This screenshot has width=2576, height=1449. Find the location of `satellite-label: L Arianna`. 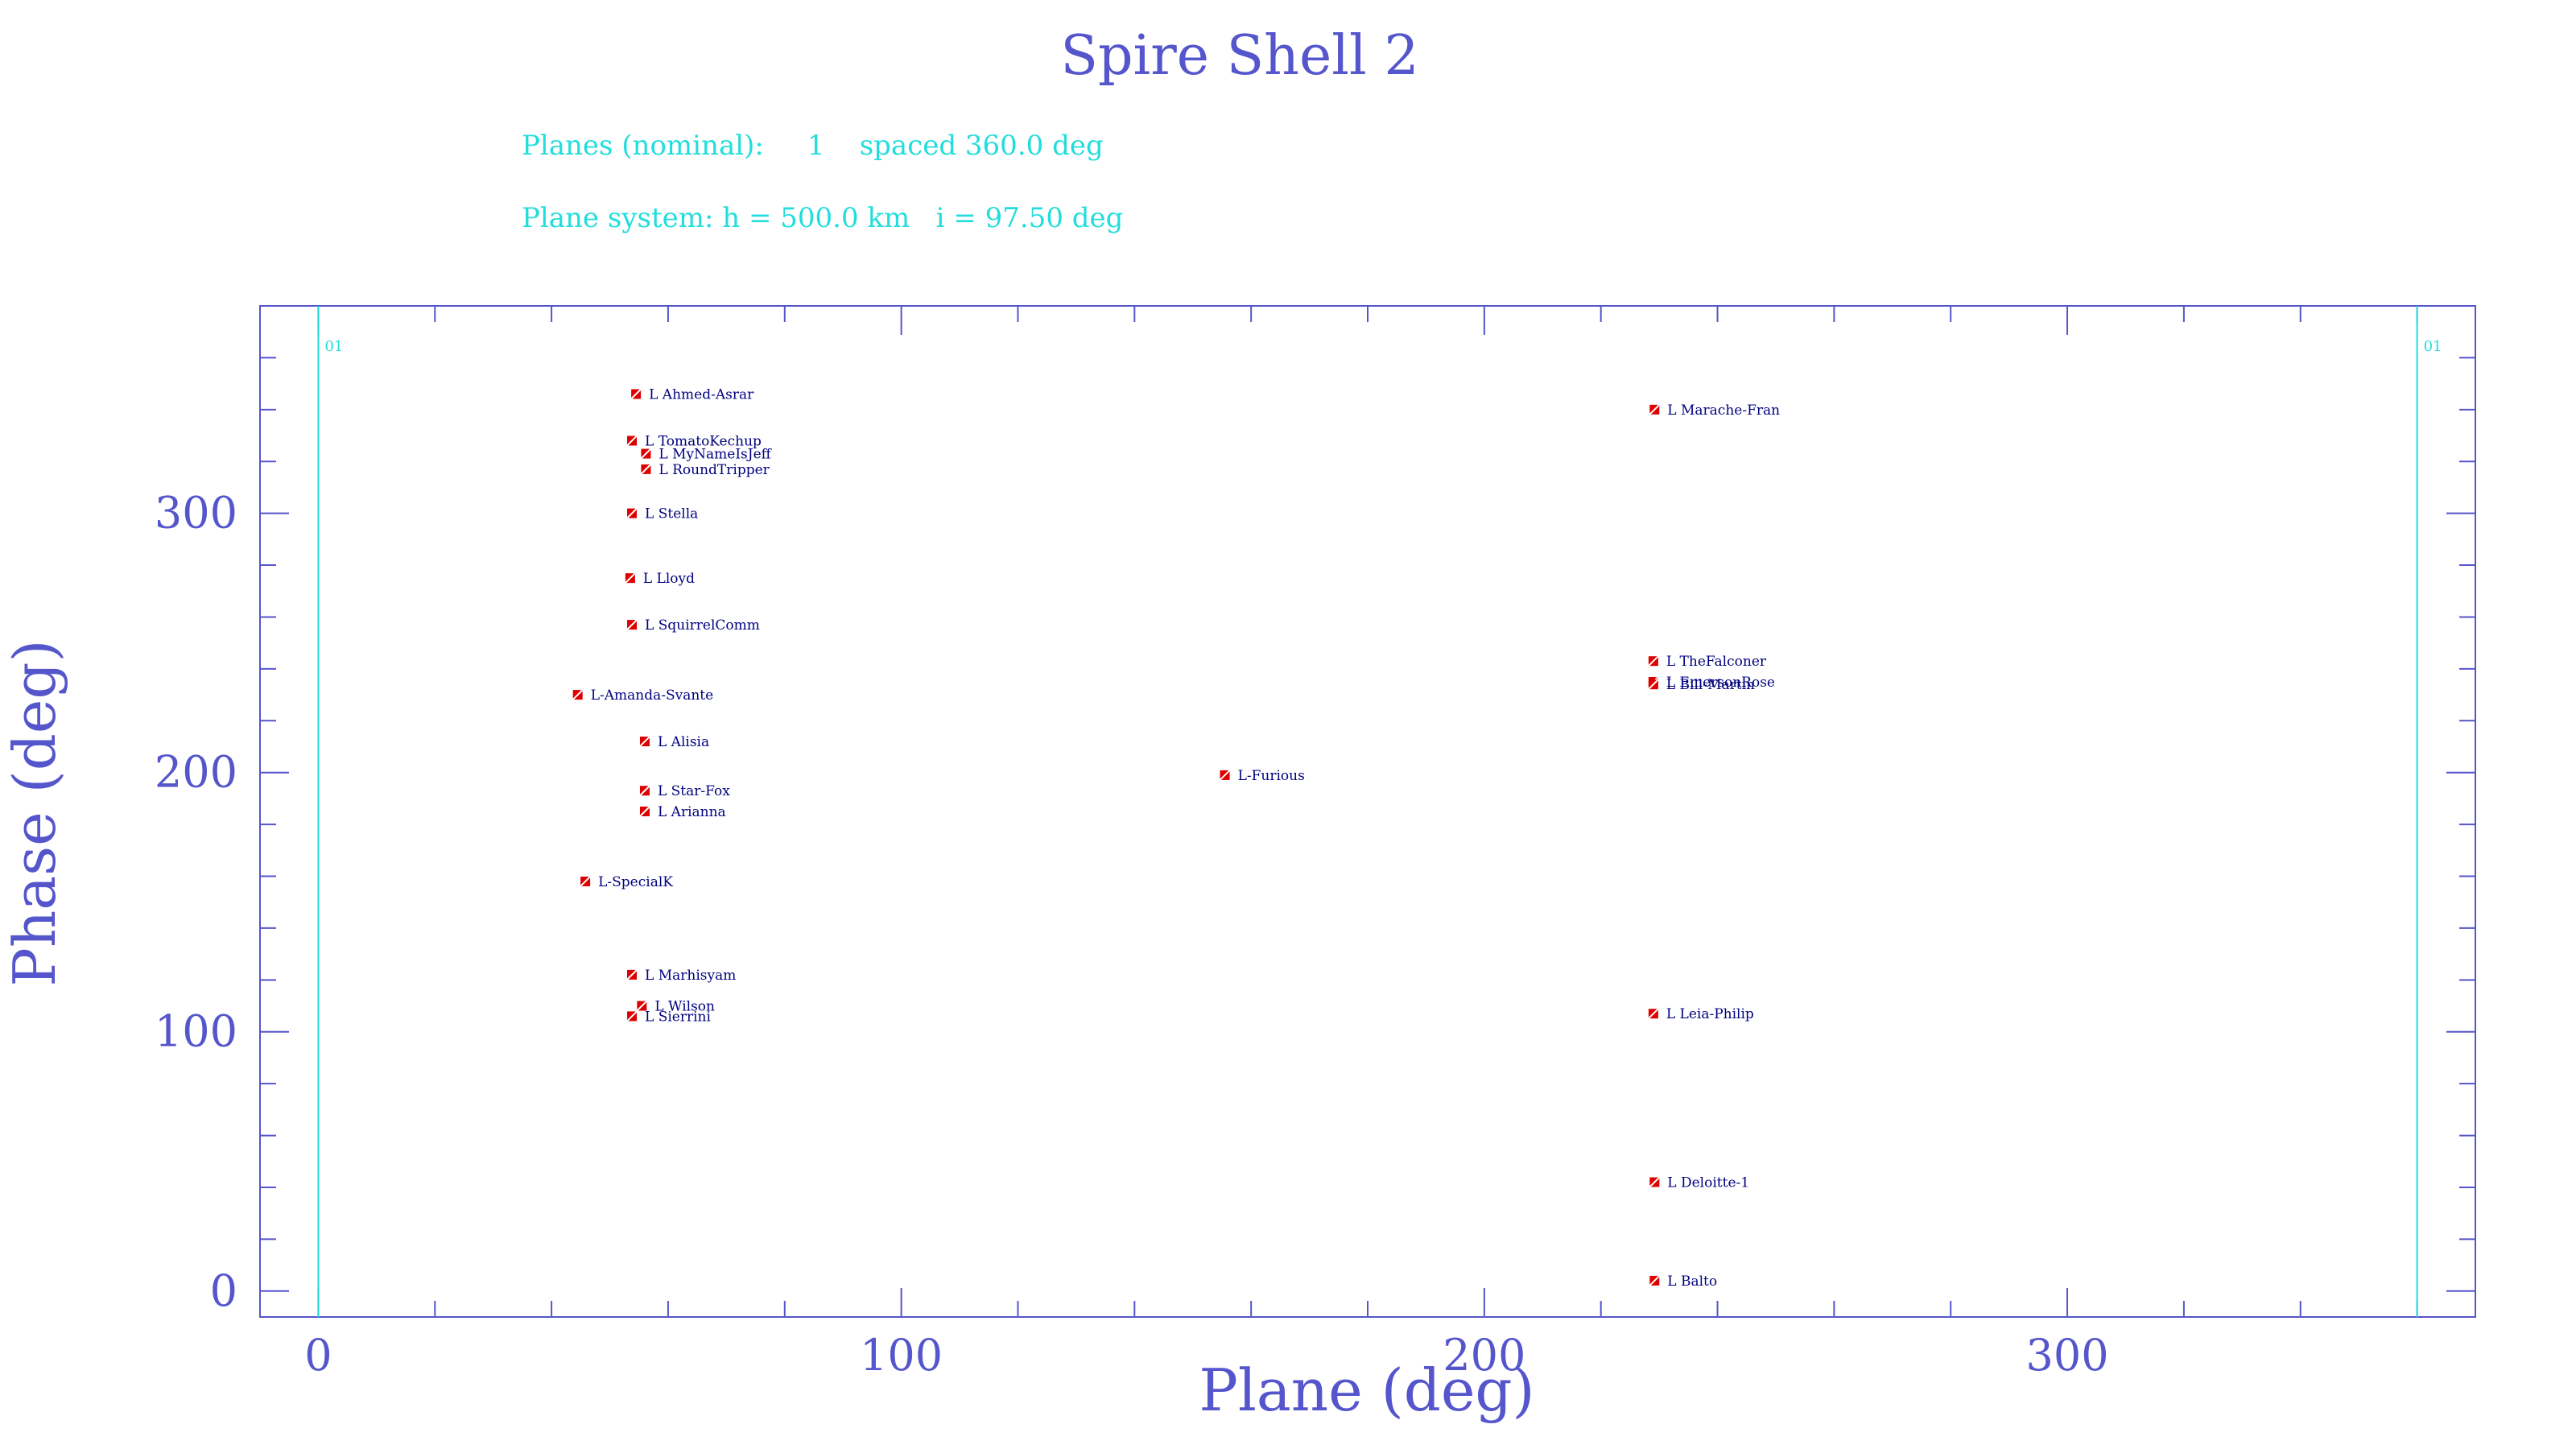

satellite-label: L Arianna is located at coordinates (692, 812).